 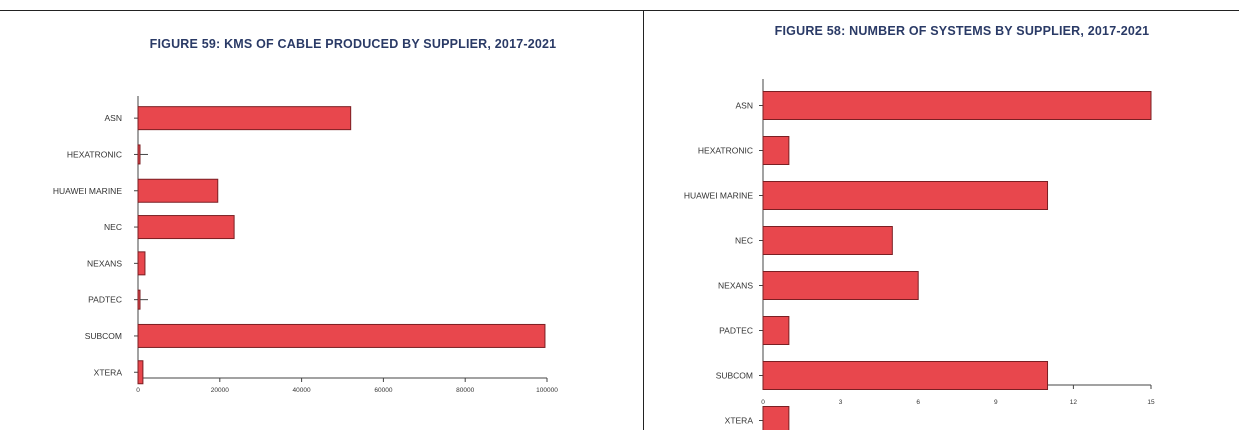 What do you see at coordinates (1074, 402) in the screenshot?
I see `x-tick-label: 12` at bounding box center [1074, 402].